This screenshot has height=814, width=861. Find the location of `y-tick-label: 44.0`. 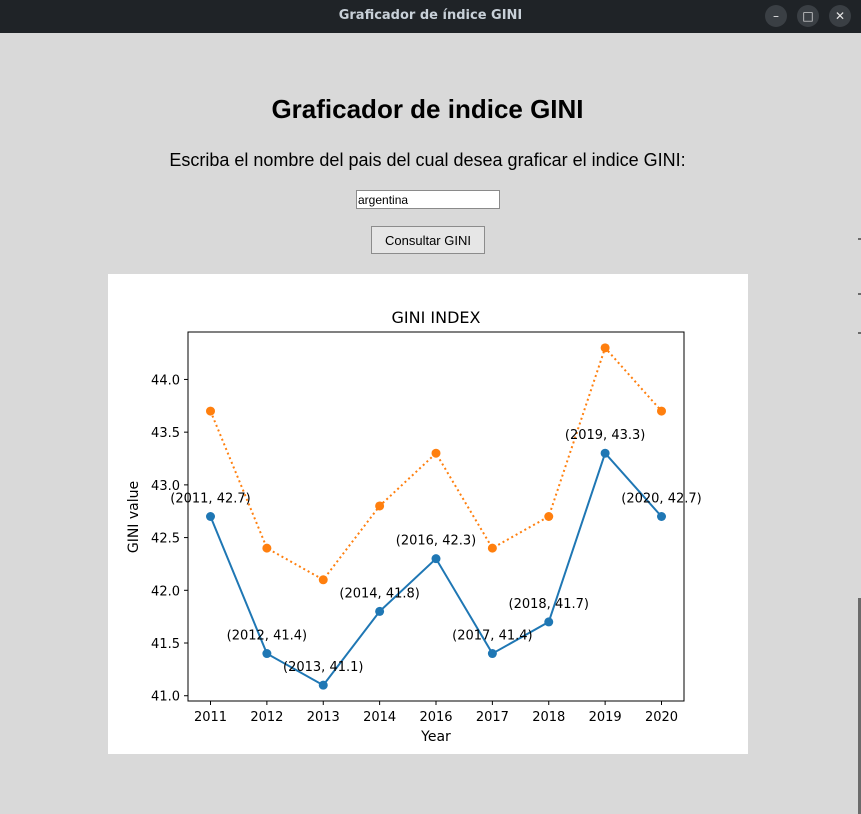

y-tick-label: 44.0 is located at coordinates (165, 380).